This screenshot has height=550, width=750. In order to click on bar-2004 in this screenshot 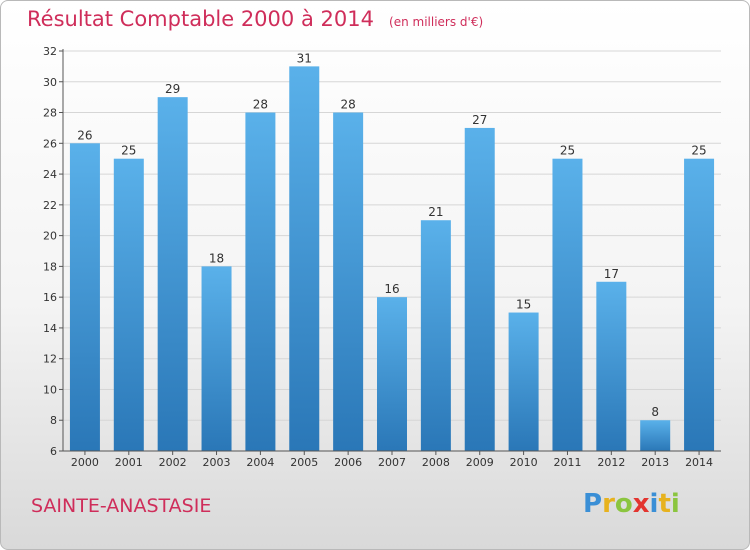, I will do `click(260, 282)`.